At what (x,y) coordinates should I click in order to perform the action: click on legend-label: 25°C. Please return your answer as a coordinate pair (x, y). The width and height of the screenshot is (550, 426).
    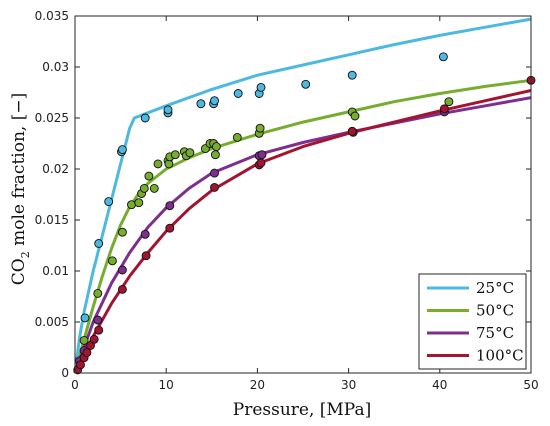
    Looking at the image, I should click on (495, 288).